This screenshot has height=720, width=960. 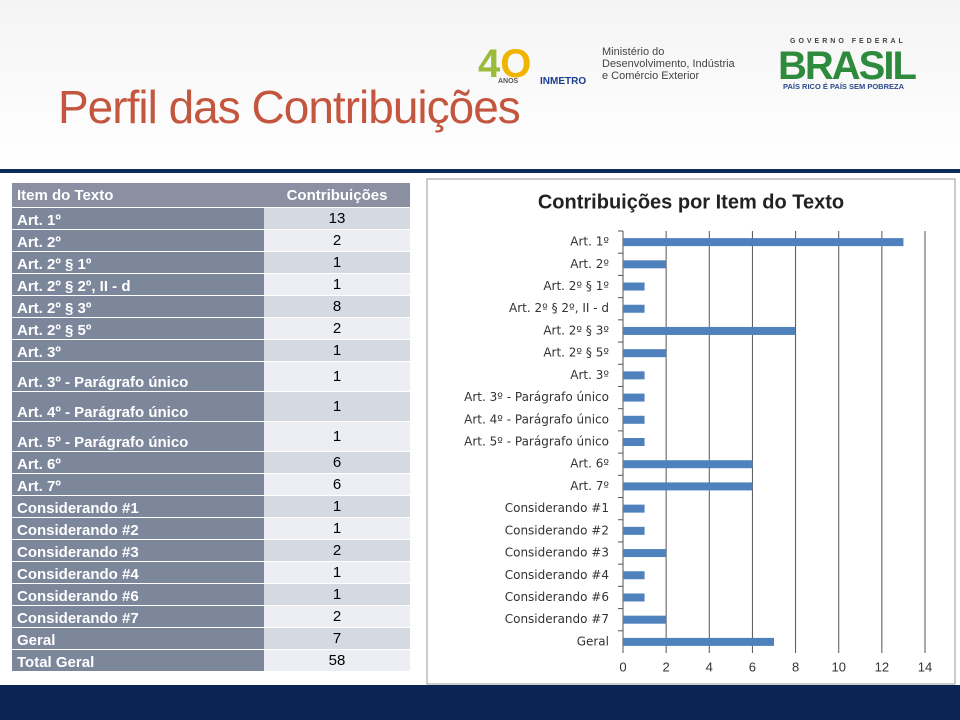 What do you see at coordinates (337, 638) in the screenshot?
I see `cell-value: 7` at bounding box center [337, 638].